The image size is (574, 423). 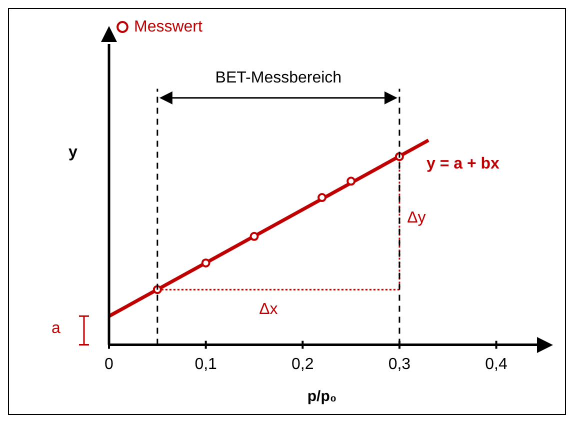 What do you see at coordinates (109, 364) in the screenshot?
I see `x-tick-label: 0` at bounding box center [109, 364].